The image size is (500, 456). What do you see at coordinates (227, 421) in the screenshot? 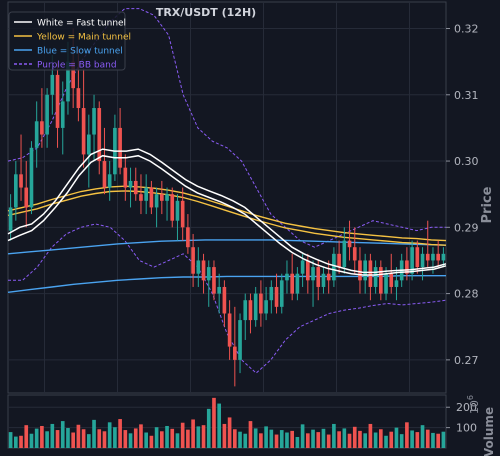
I see `volume-panel-frame` at bounding box center [227, 421].